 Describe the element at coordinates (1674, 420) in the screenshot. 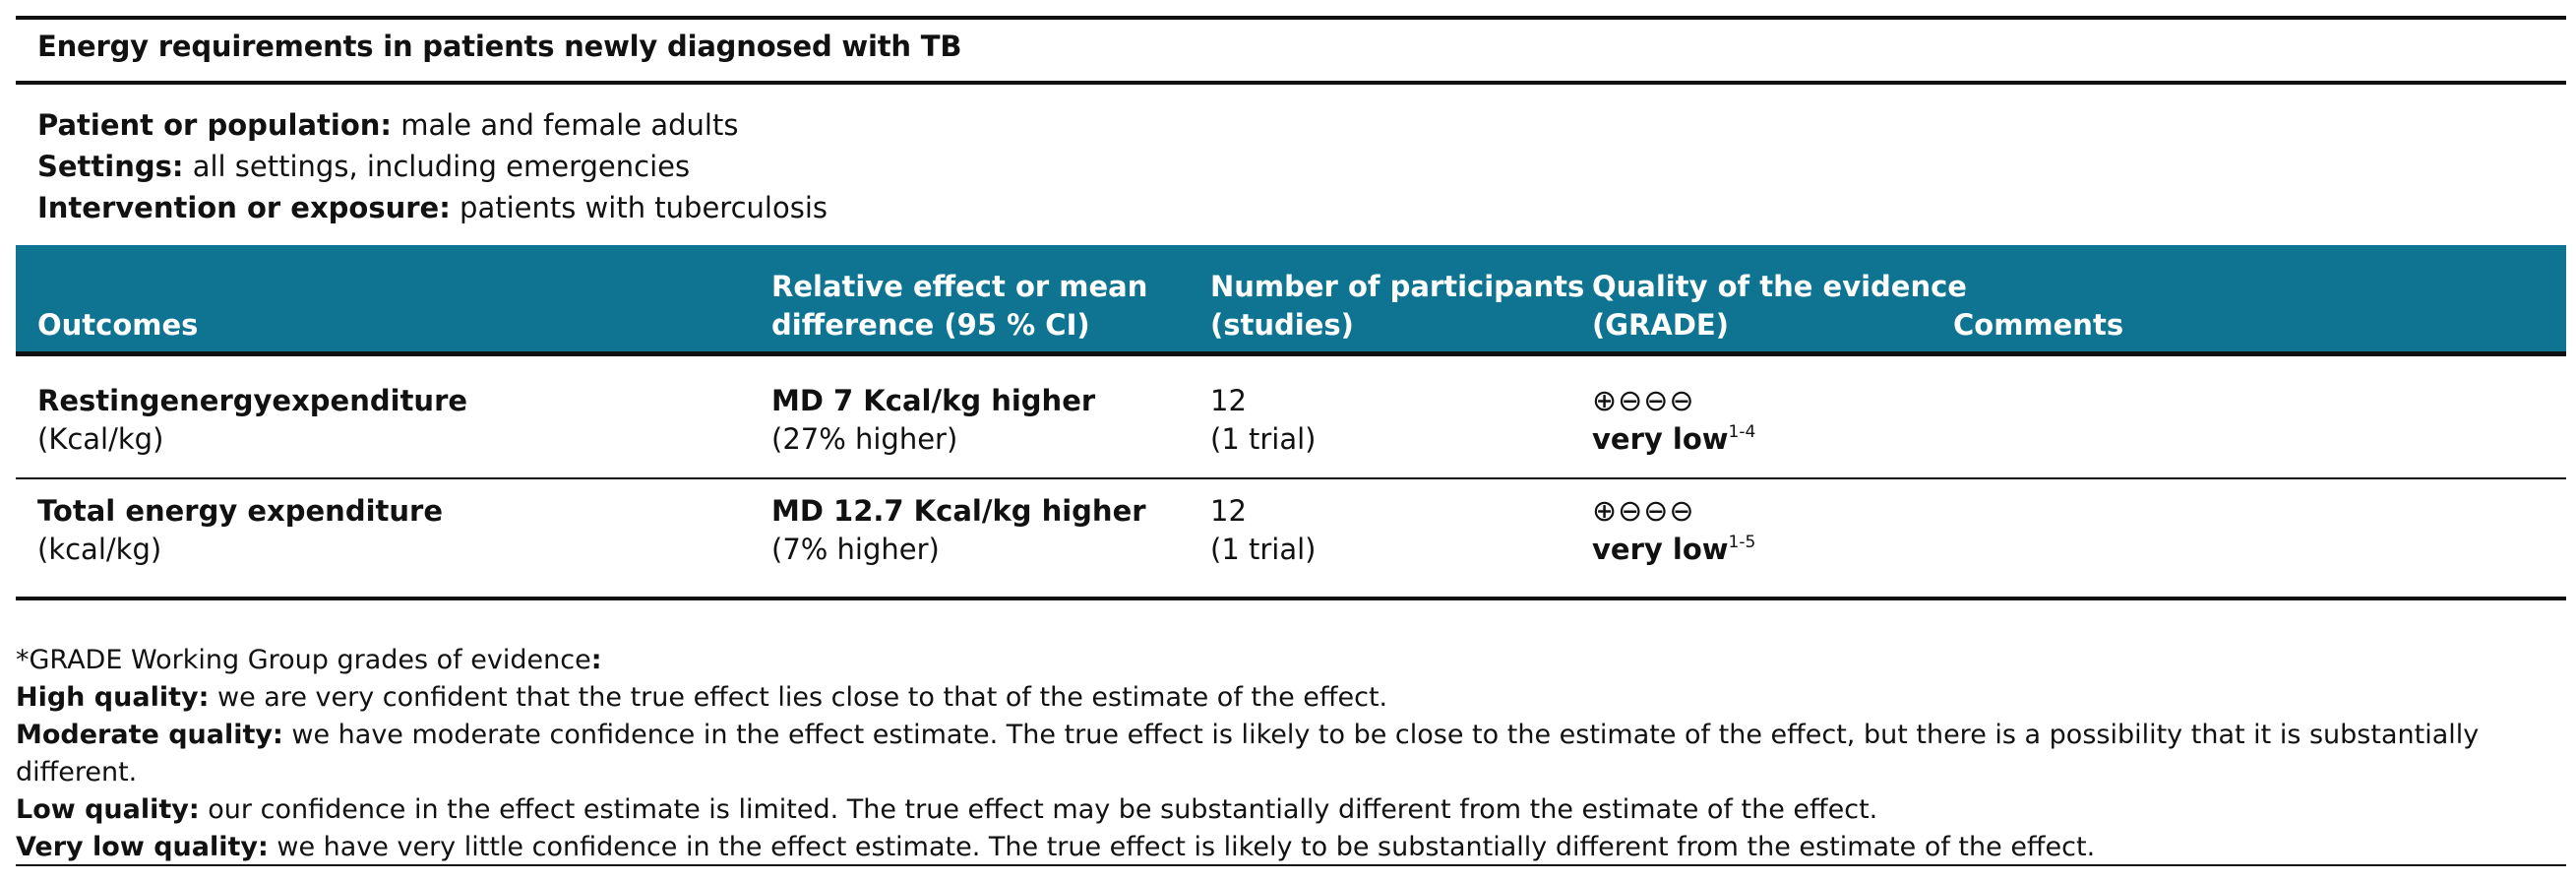

I see `row-quality: ⊕⊖⊖⊖ very low1-4` at that location.